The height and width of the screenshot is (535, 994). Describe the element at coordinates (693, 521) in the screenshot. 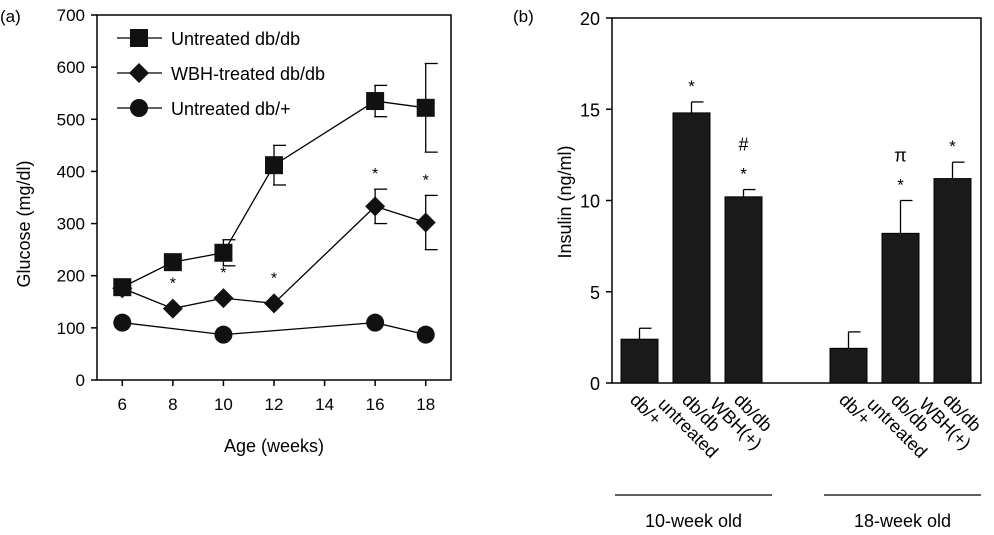

I see `group-label: 10-week old` at that location.